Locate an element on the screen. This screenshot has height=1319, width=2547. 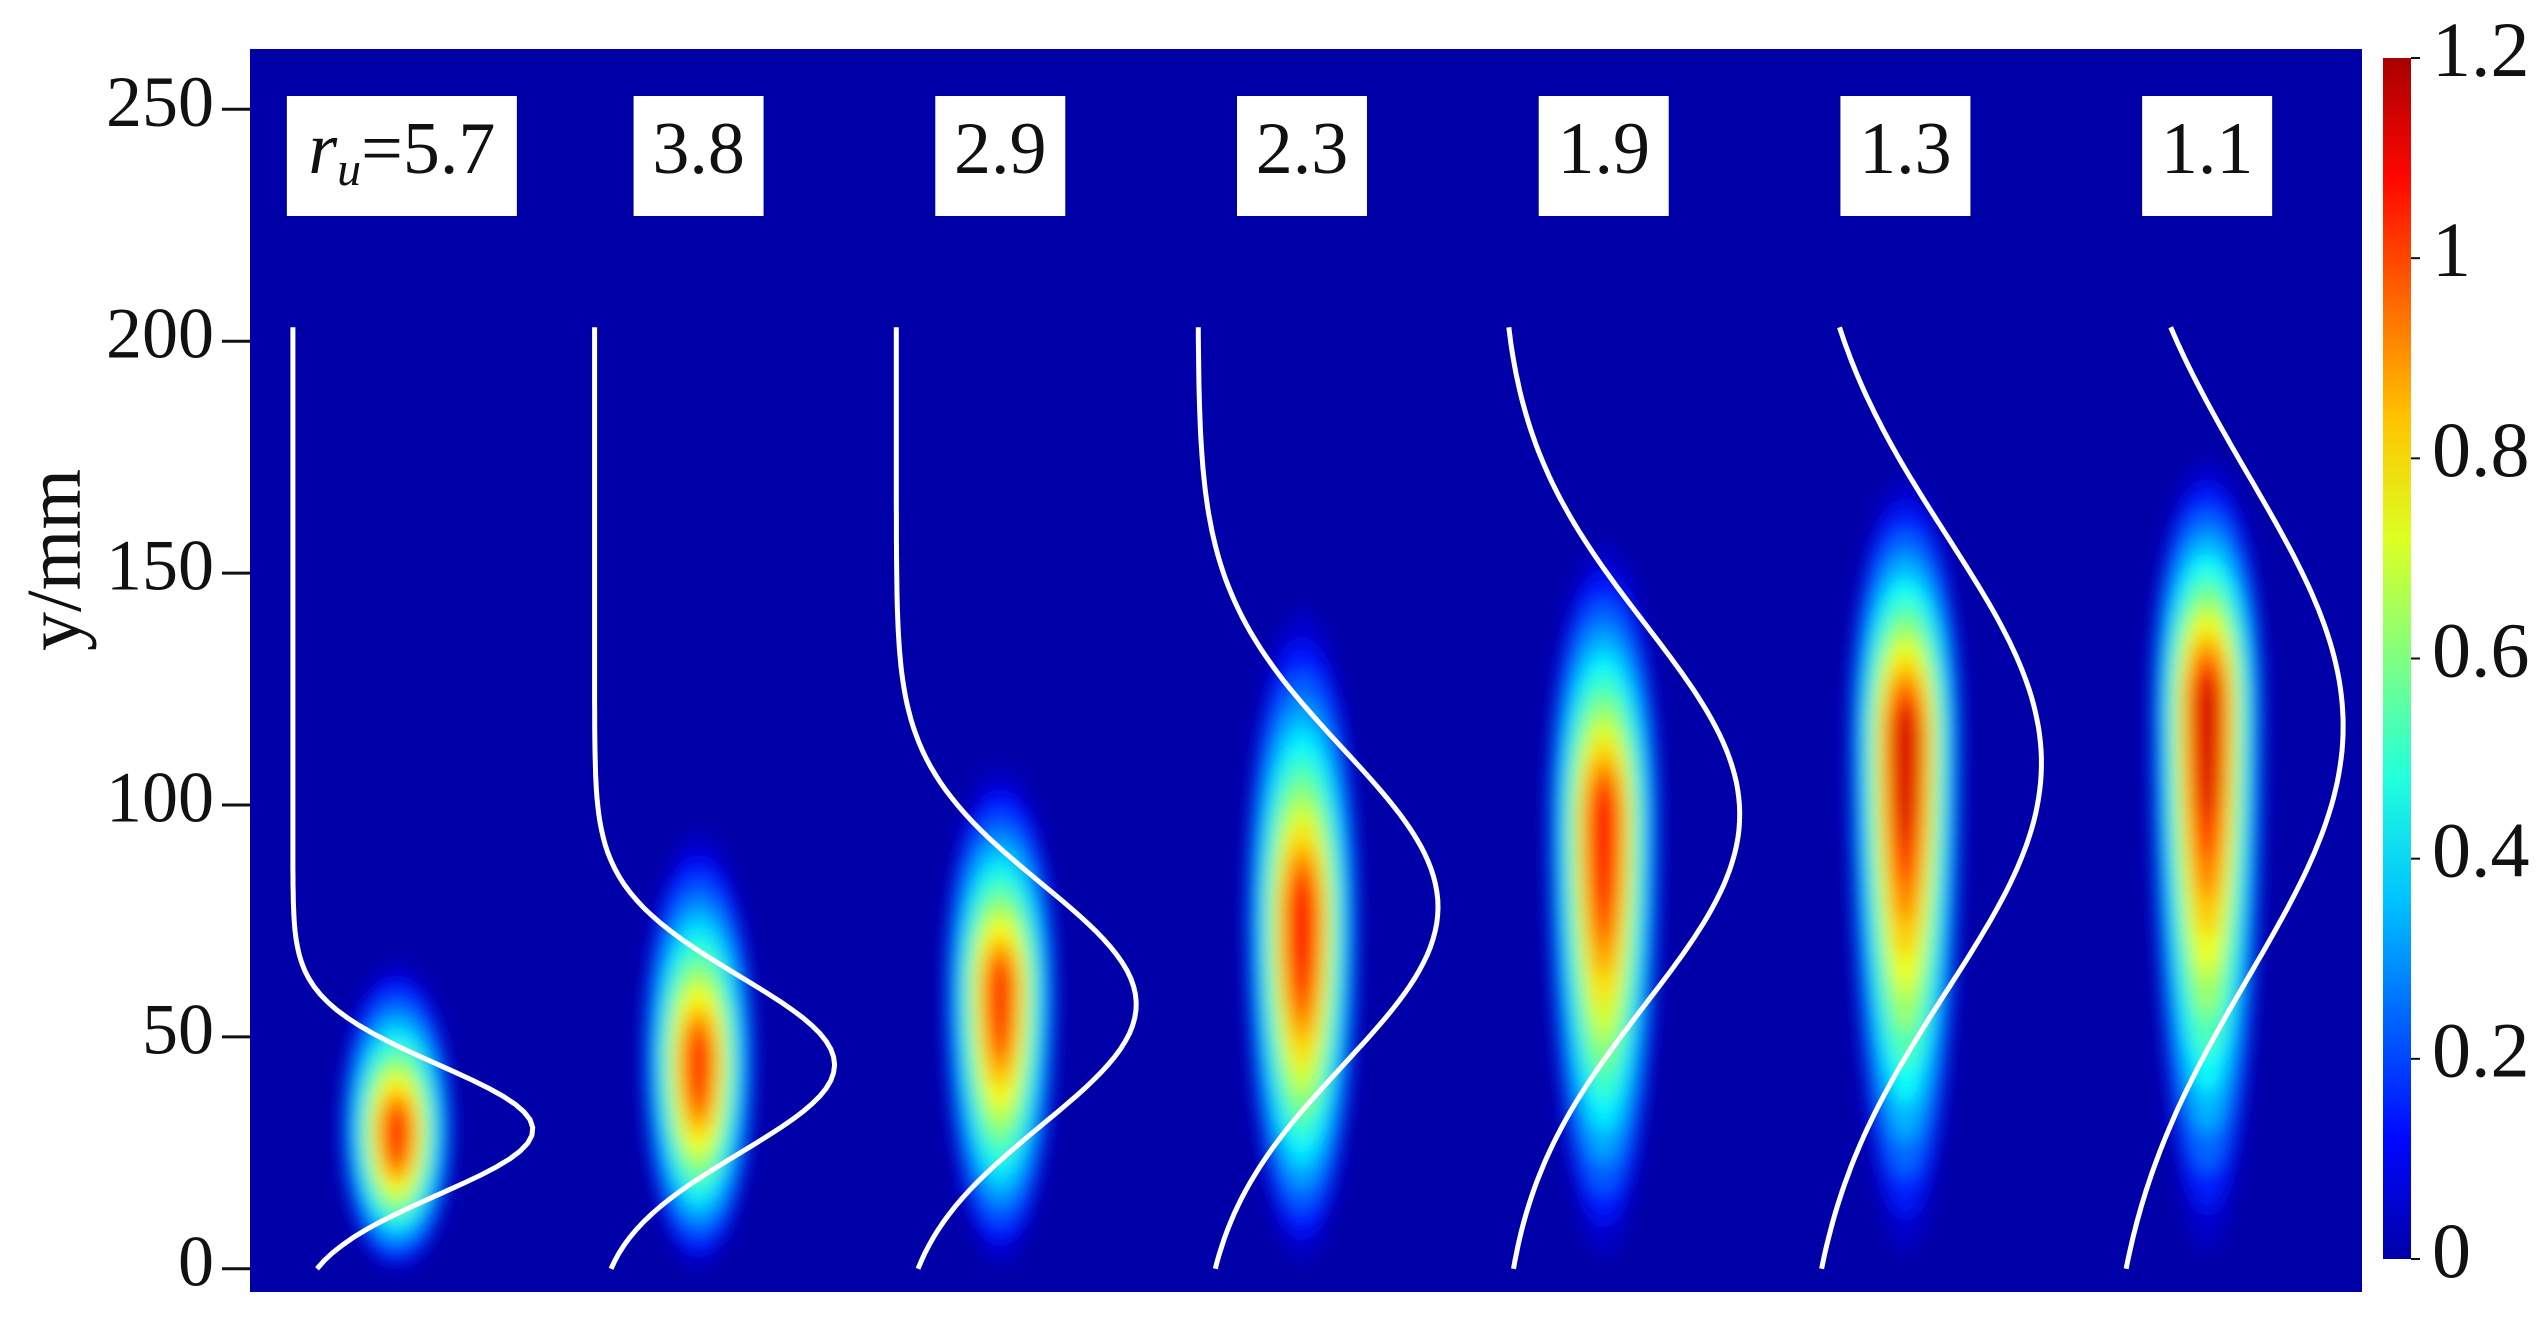
case-label: ru=5.7 is located at coordinates (401, 152).